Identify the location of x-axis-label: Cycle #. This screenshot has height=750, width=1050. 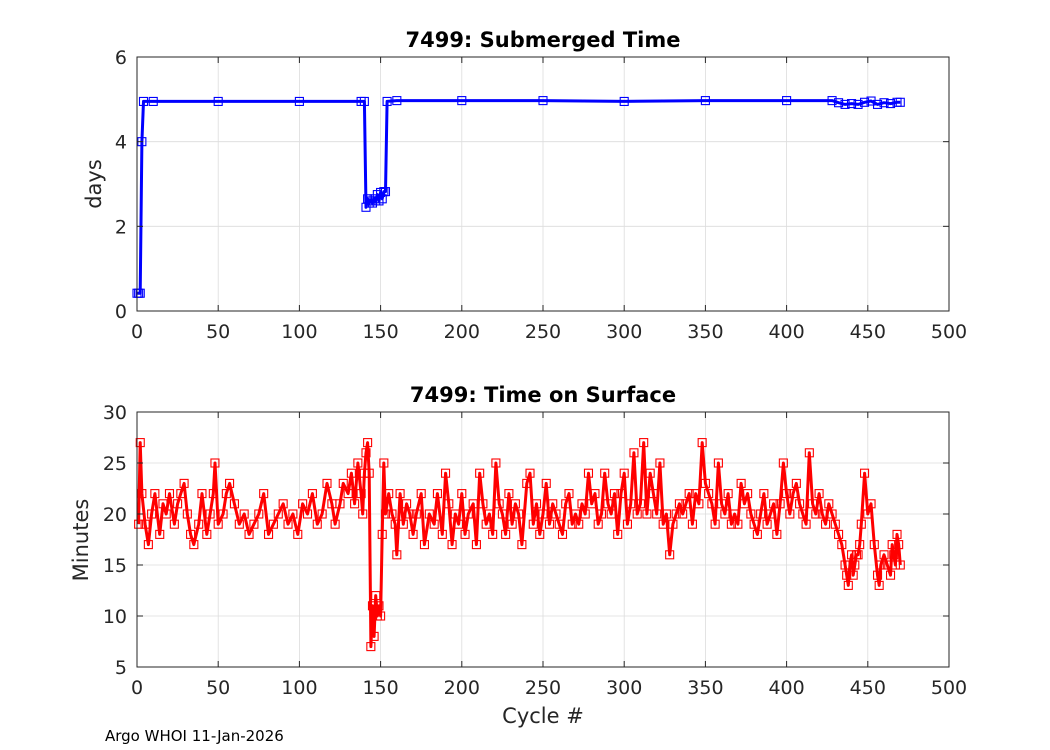
(543, 716).